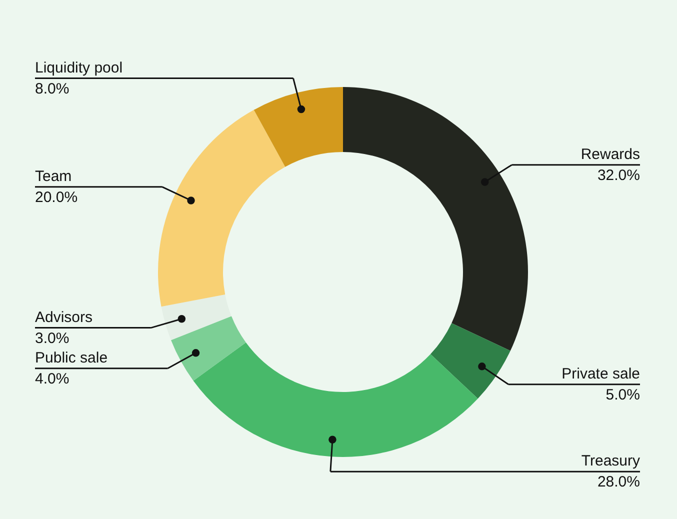  What do you see at coordinates (53, 176) in the screenshot?
I see `slice-label: Team` at bounding box center [53, 176].